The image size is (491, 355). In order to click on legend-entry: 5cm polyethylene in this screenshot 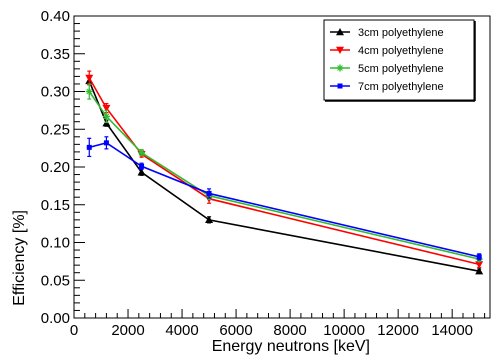, I will do `click(387, 69)`.